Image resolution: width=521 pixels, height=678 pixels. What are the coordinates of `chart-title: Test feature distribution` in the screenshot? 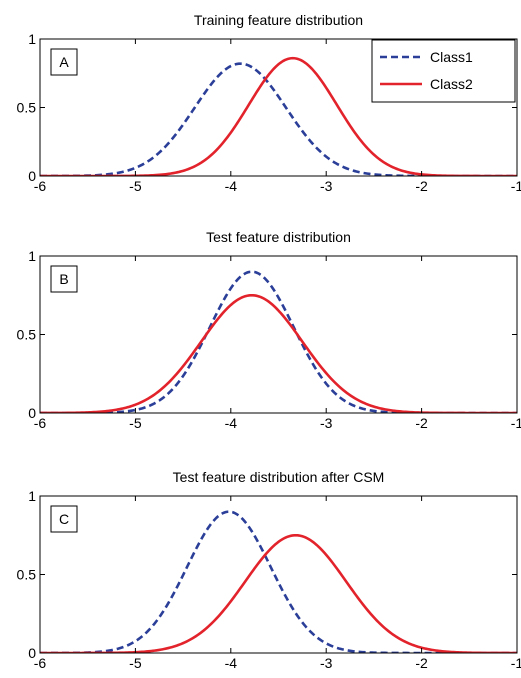 It's located at (278, 237).